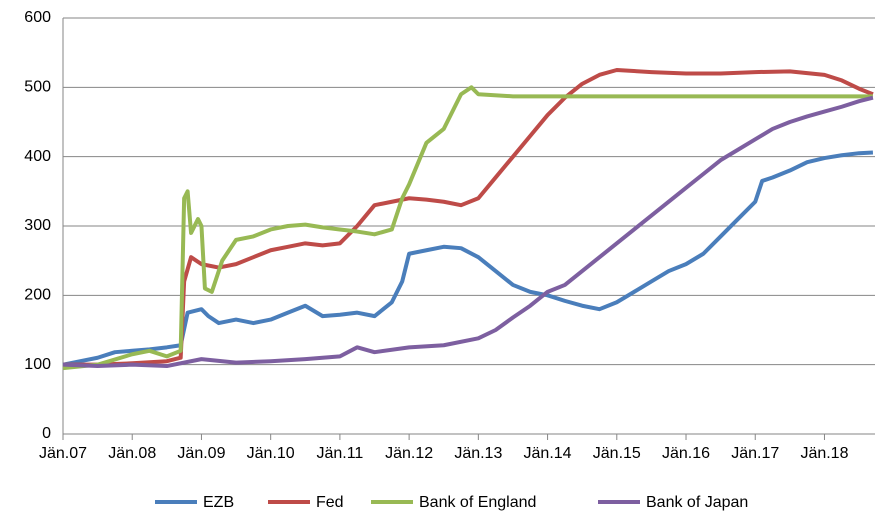  I want to click on y-tick-label: 300, so click(37, 225).